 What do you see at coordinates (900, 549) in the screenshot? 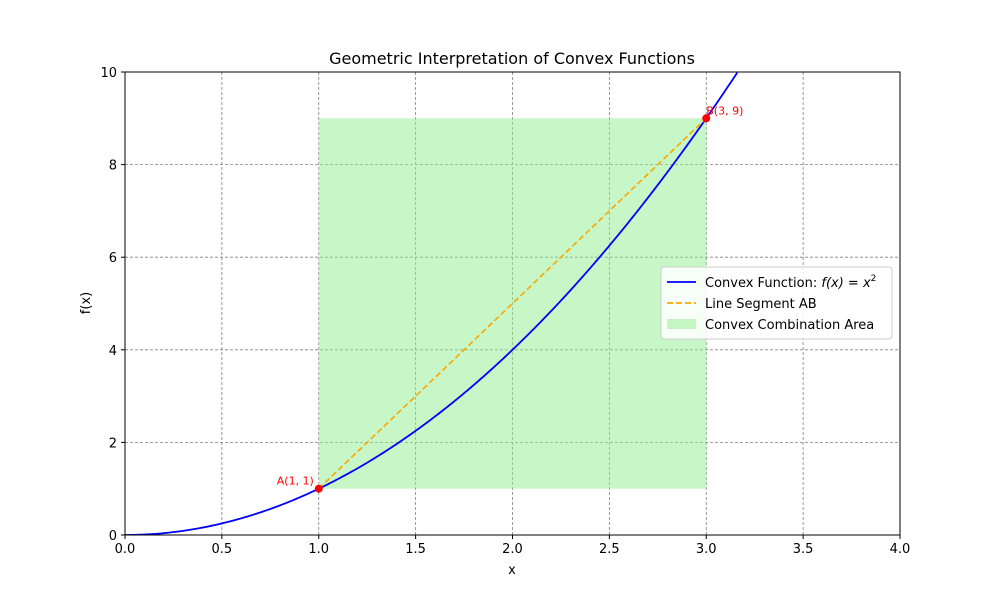
I see `x-tick-label: 4.0` at bounding box center [900, 549].